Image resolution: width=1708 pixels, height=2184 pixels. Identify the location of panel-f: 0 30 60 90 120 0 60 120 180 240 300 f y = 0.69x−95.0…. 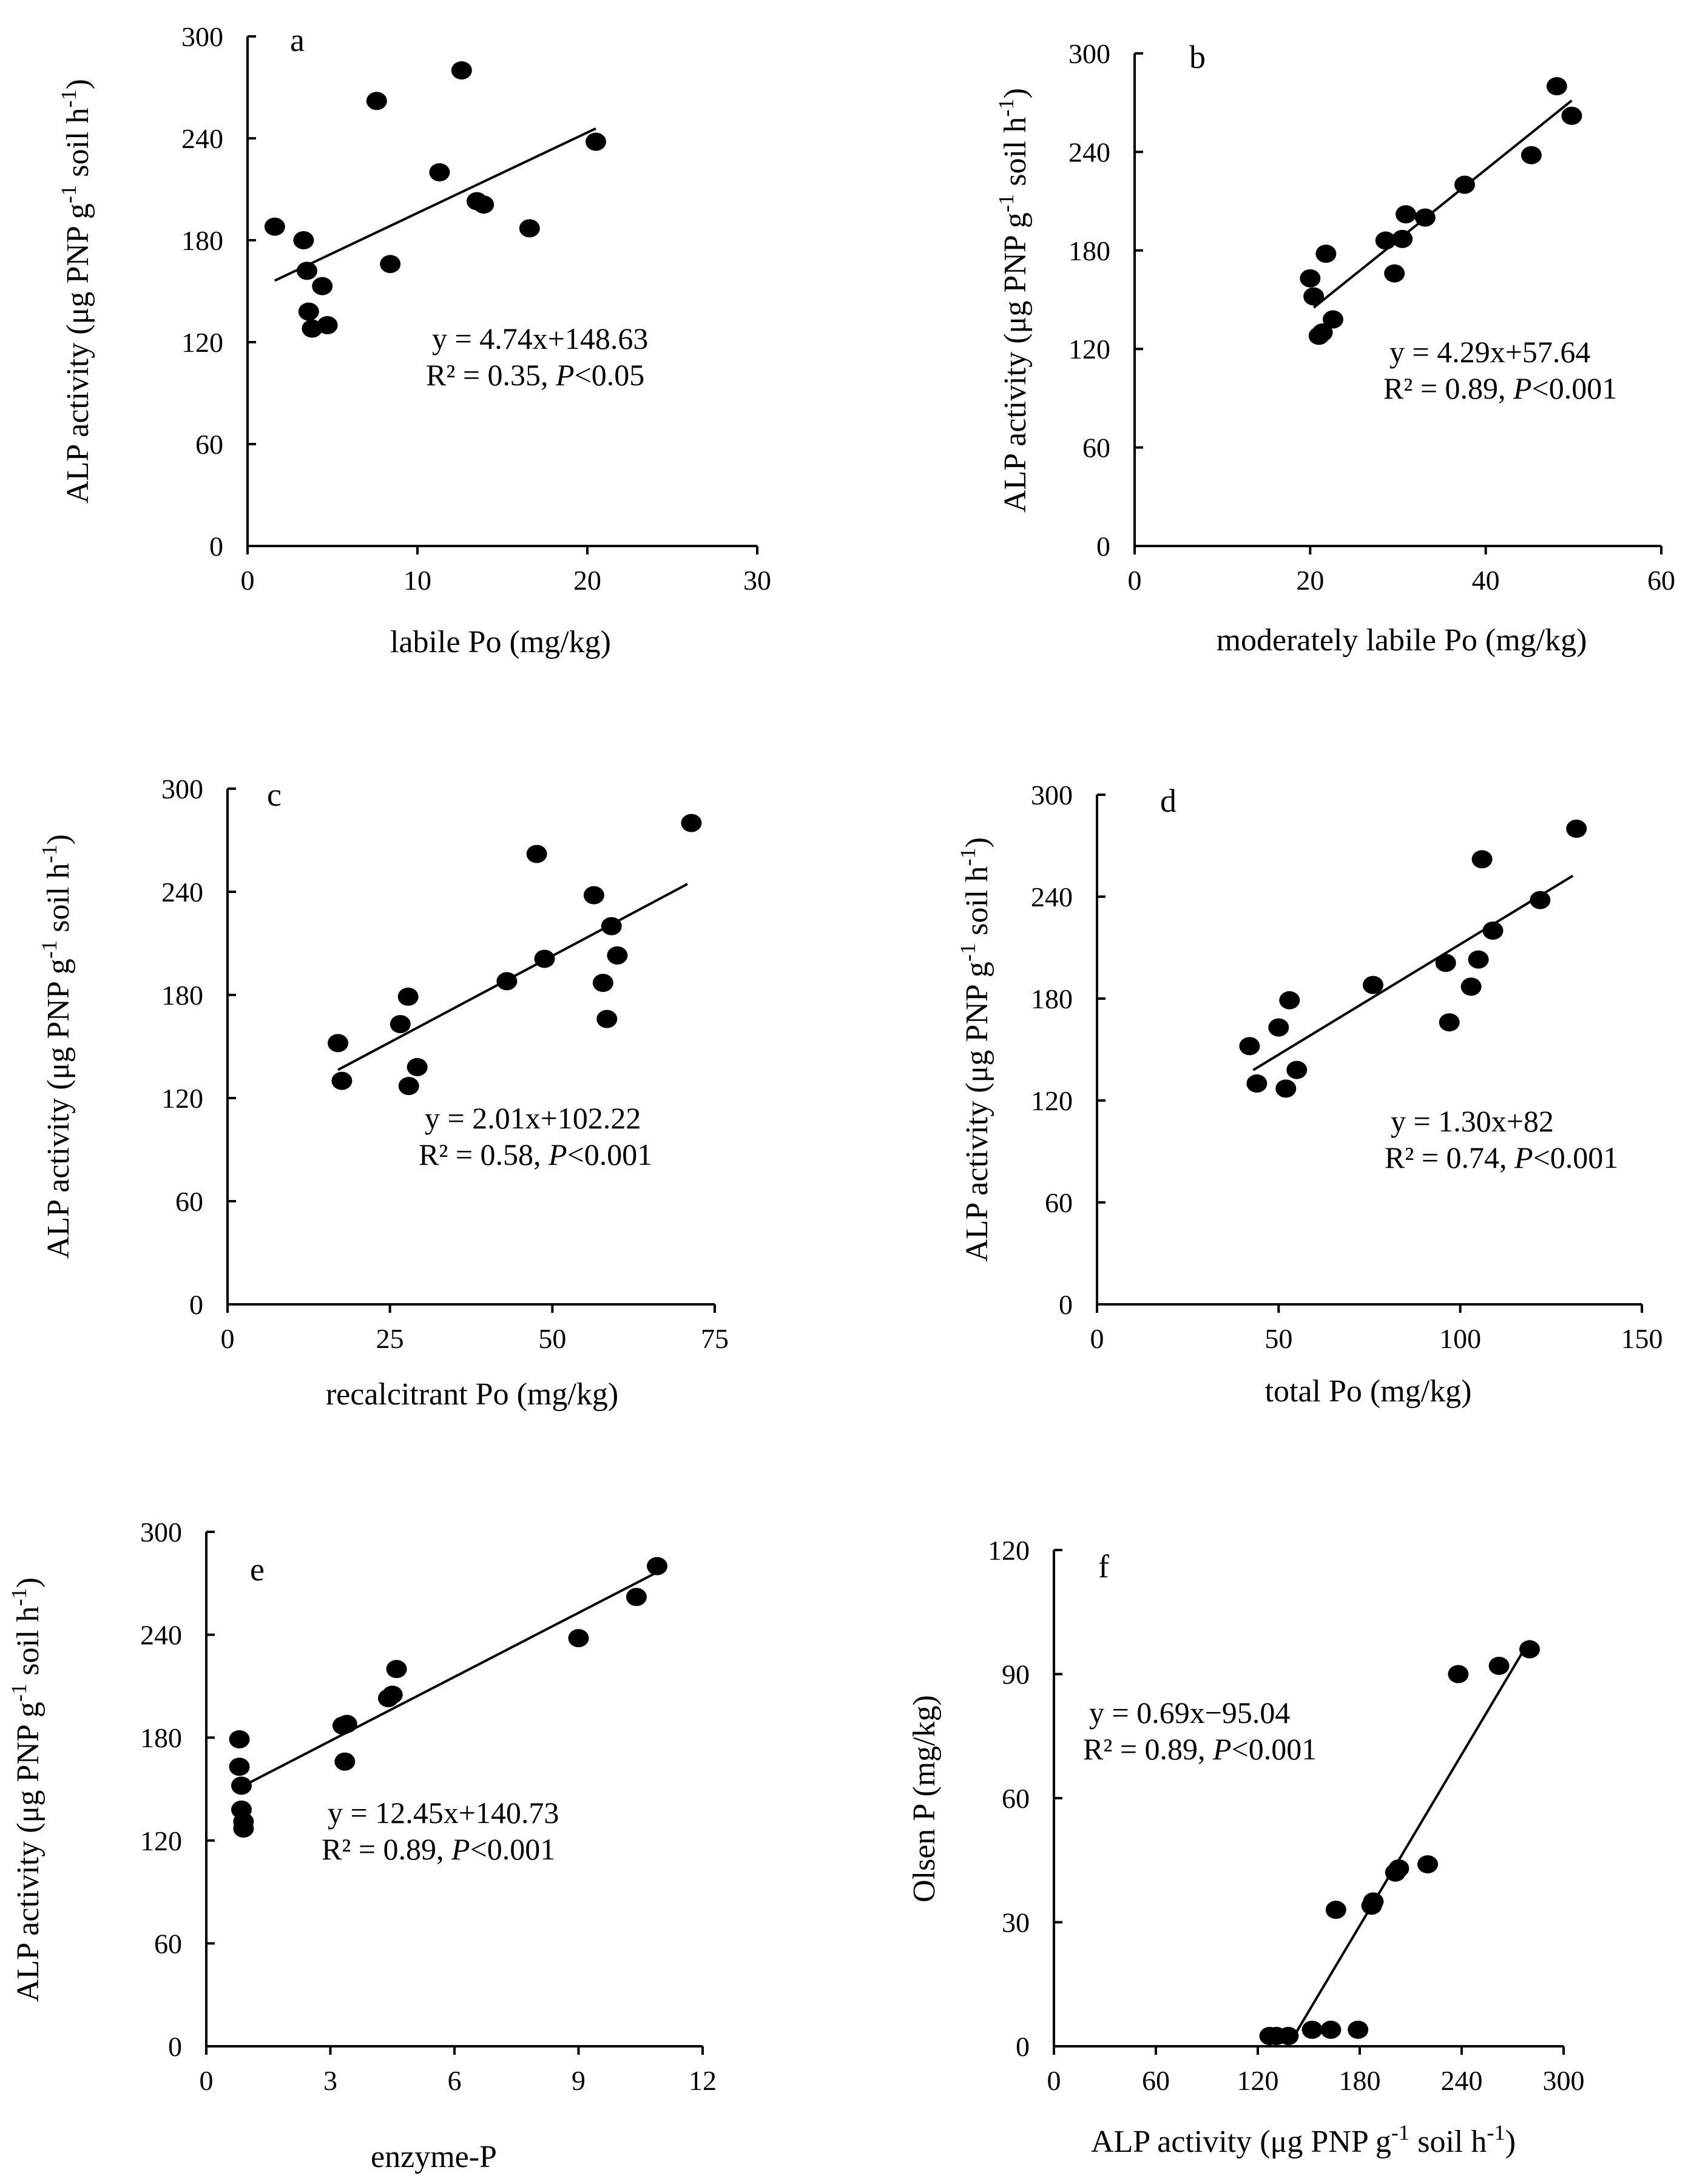
(1246, 1847).